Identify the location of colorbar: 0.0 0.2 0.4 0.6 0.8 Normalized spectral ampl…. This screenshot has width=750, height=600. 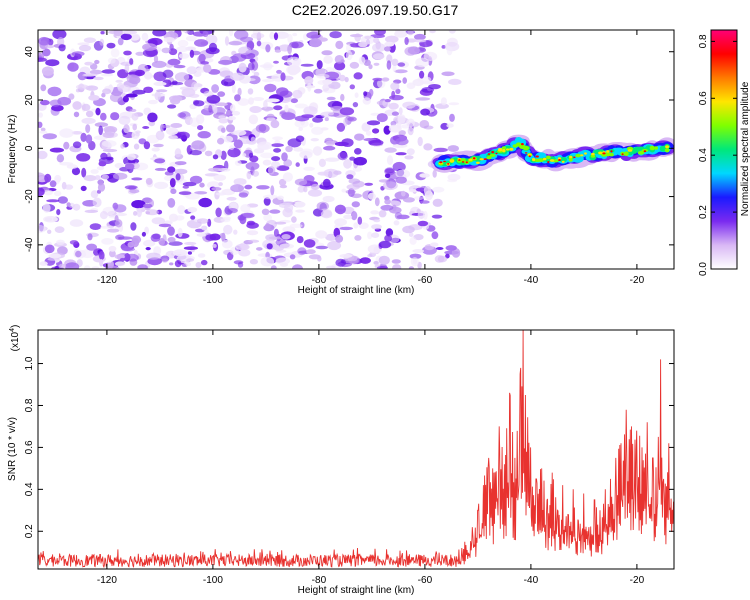
(724, 152).